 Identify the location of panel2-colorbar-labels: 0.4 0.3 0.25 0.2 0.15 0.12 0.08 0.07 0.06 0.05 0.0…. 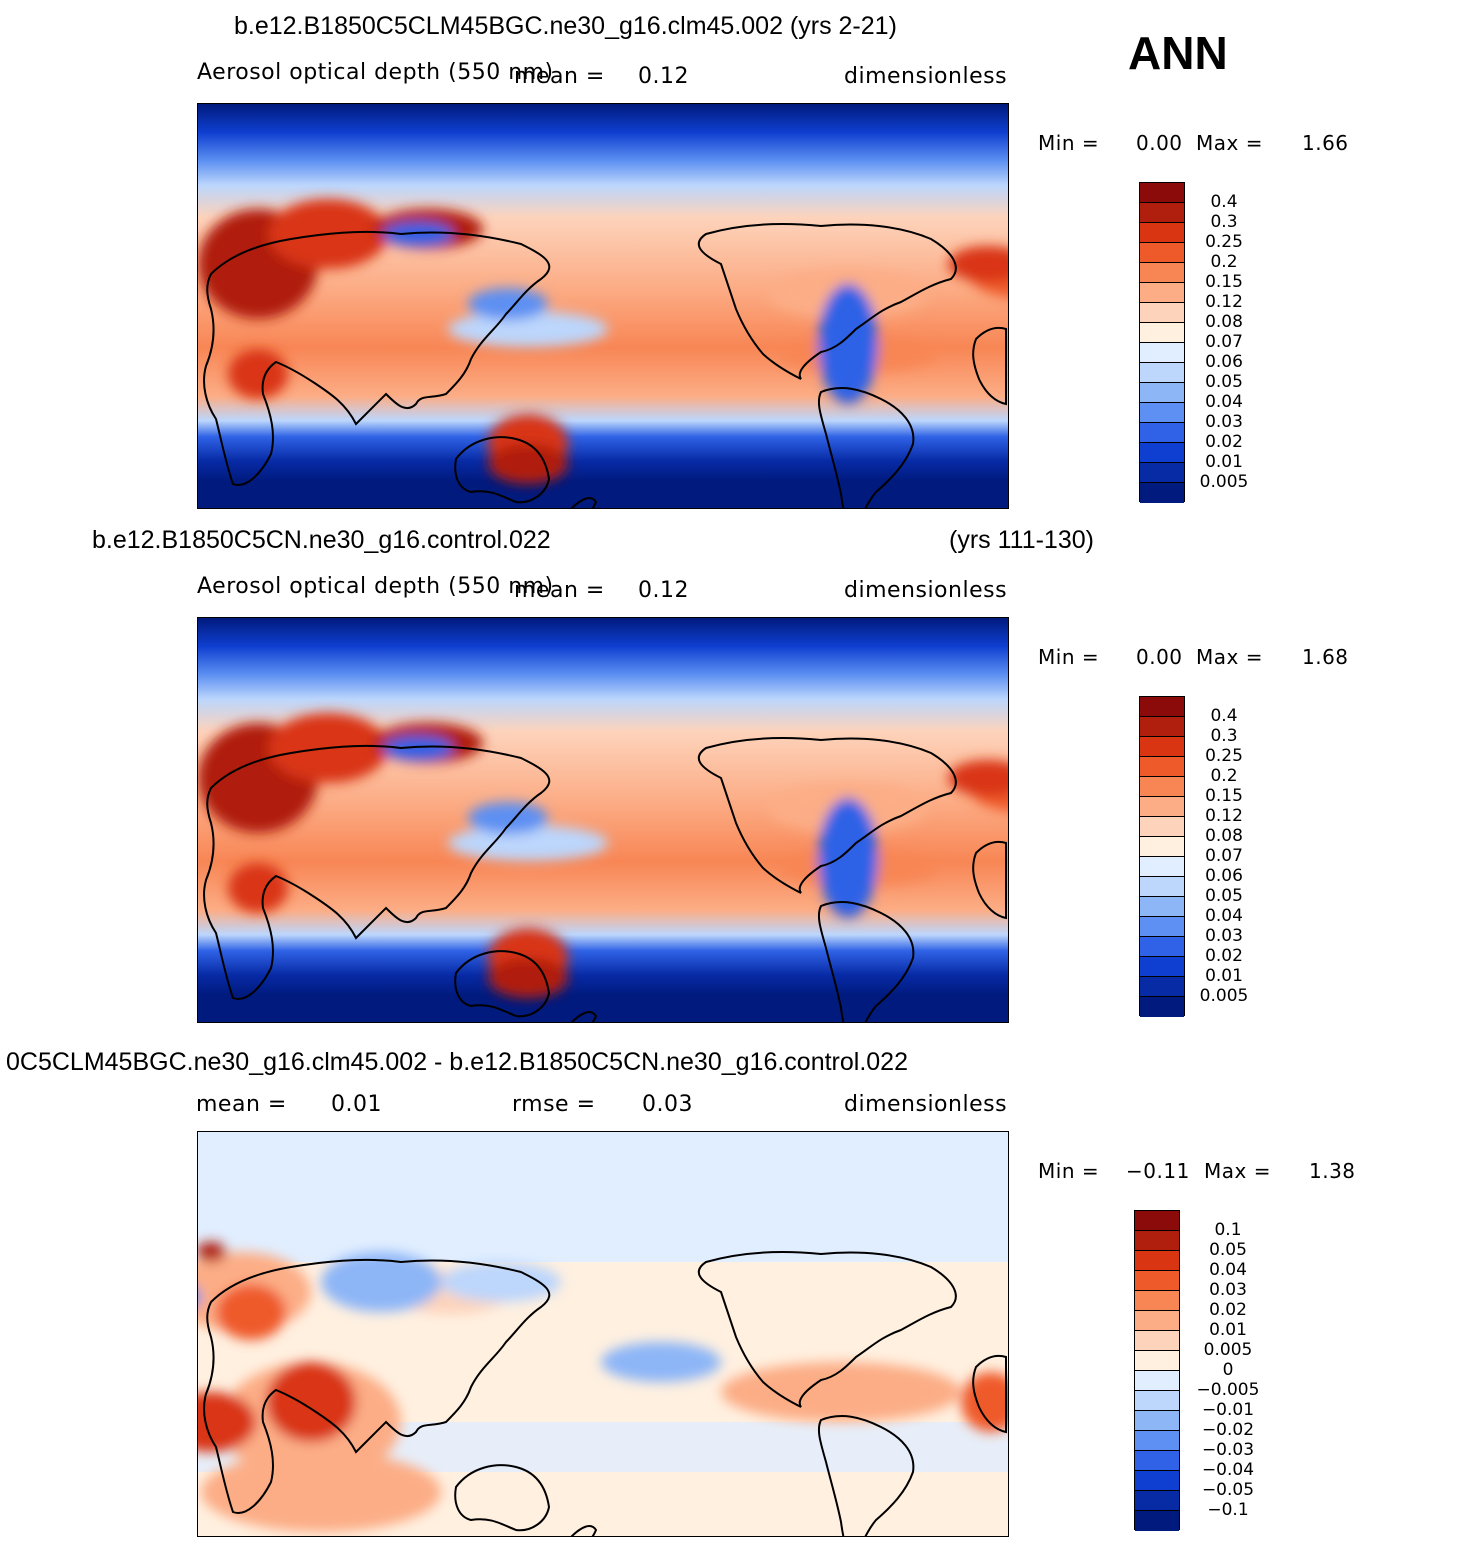
(1224, 856).